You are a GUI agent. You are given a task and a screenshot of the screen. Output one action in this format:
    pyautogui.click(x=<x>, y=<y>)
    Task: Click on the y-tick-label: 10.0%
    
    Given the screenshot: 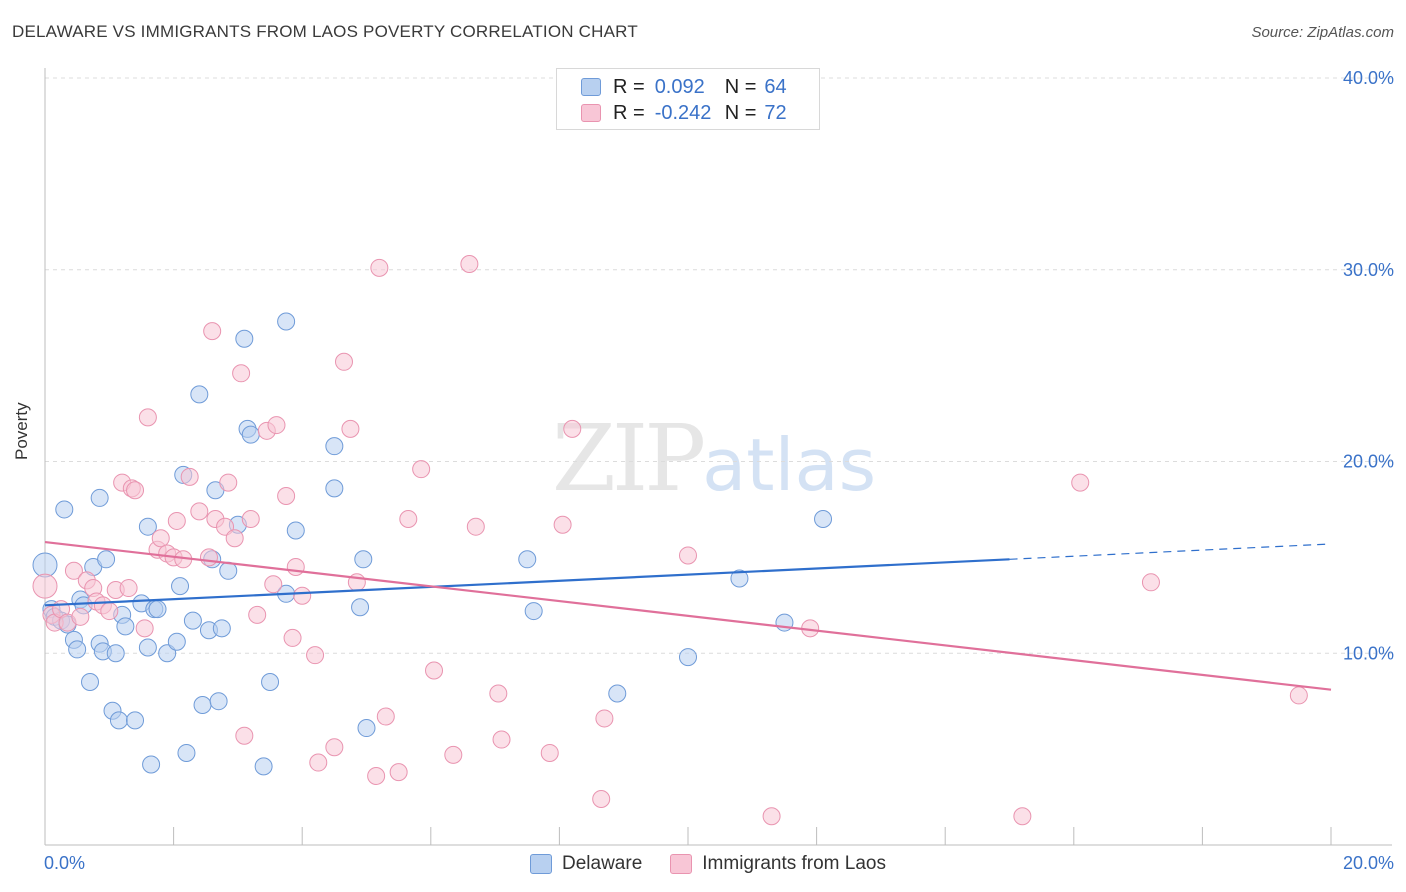 What is the action you would take?
    pyautogui.click(x=1368, y=653)
    